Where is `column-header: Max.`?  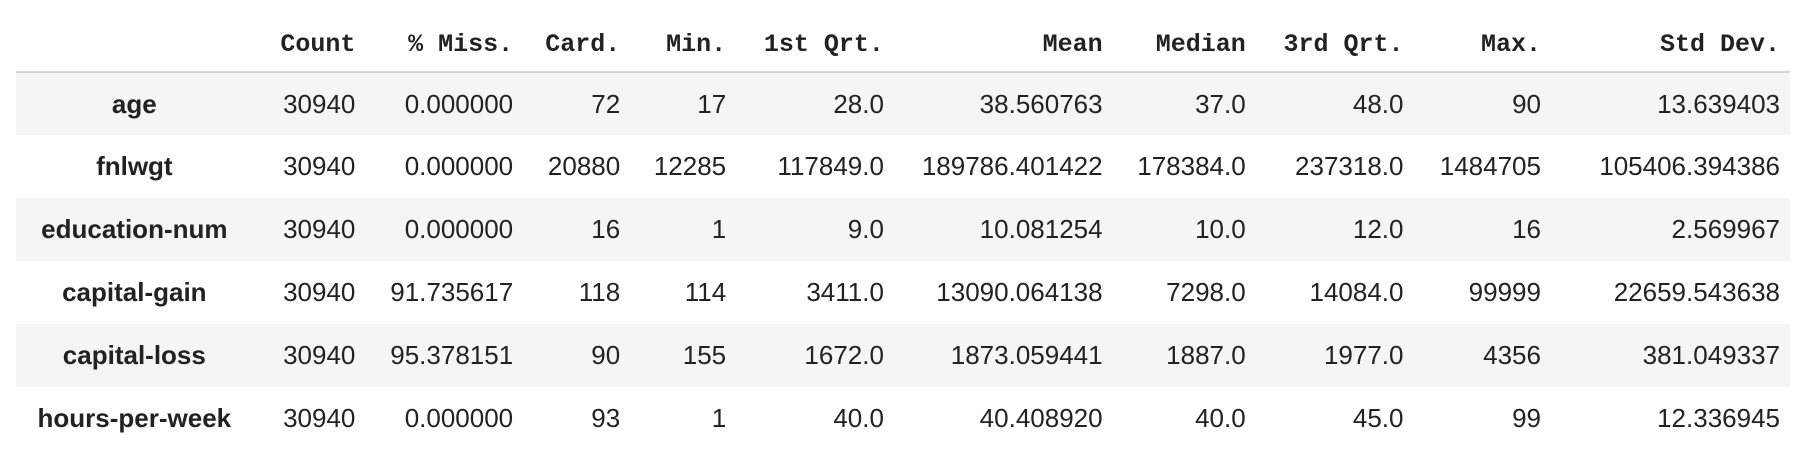 column-header: Max. is located at coordinates (1482, 45).